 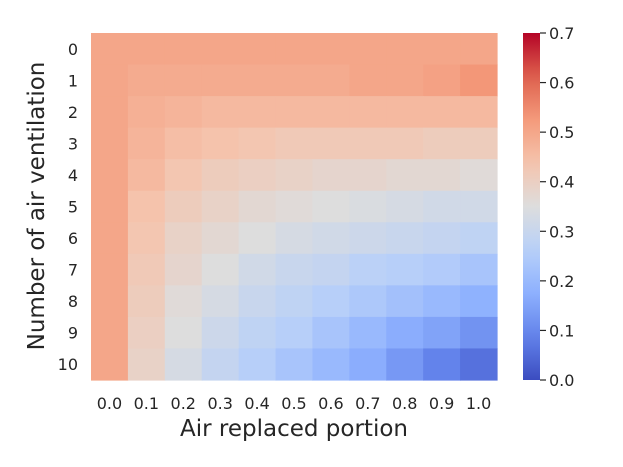 I want to click on colorbar-tick-label: 0.0, so click(x=561, y=380).